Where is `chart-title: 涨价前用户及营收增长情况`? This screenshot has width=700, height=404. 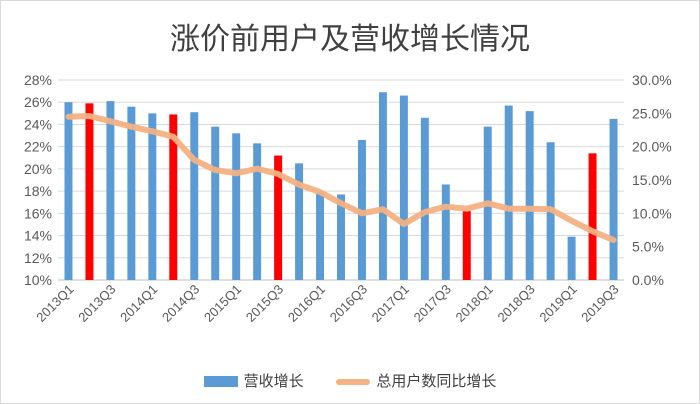
chart-title: 涨价前用户及营收增长情况 is located at coordinates (350, 39).